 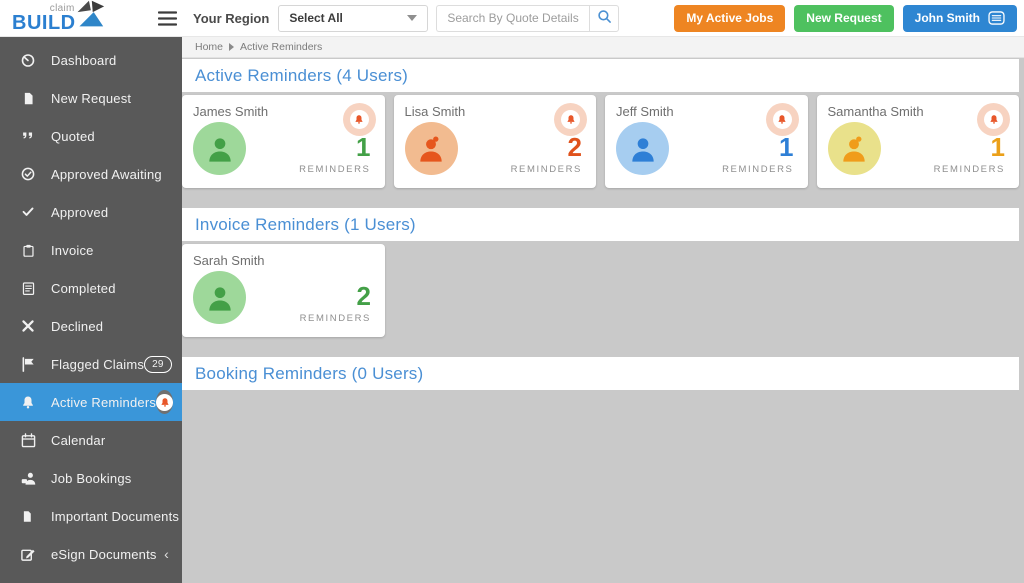 I want to click on new-request-button: New Request, so click(x=844, y=18).